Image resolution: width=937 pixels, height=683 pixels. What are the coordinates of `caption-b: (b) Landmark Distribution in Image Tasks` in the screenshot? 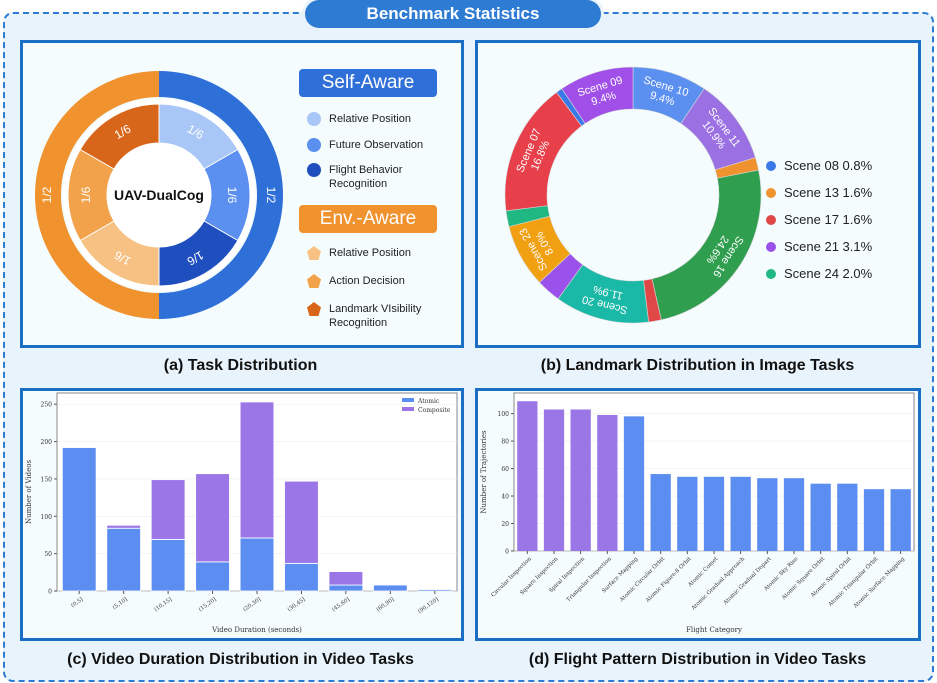 It's located at (697, 365).